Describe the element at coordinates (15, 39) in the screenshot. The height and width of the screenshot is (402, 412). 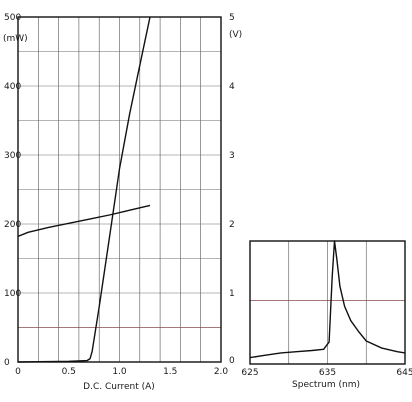
I see `left-axis-unit: (mW)` at that location.